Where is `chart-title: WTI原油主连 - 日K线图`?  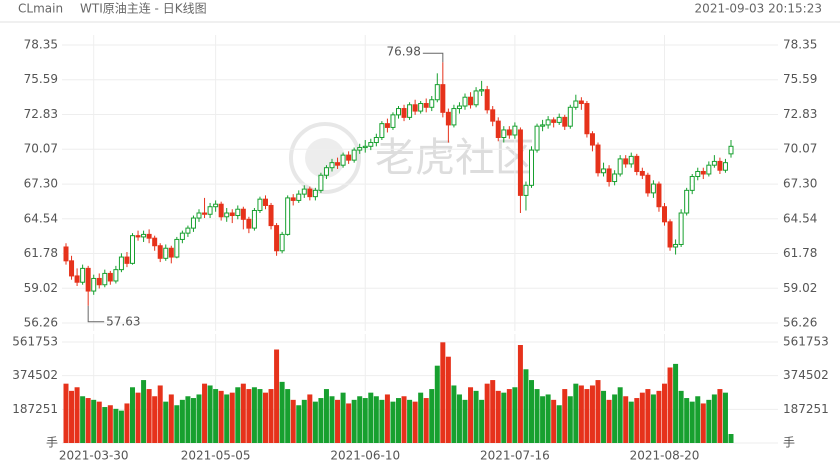
chart-title: WTI原油主连 - 日K线图 is located at coordinates (143, 8).